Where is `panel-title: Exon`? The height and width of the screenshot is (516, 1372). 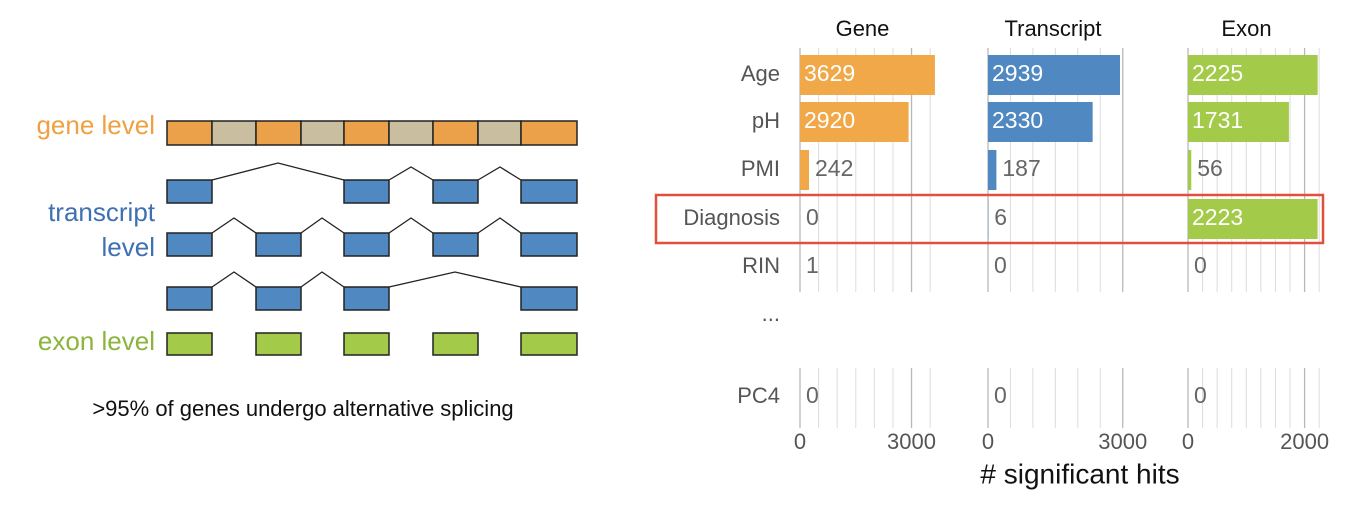
panel-title: Exon is located at coordinates (1246, 28).